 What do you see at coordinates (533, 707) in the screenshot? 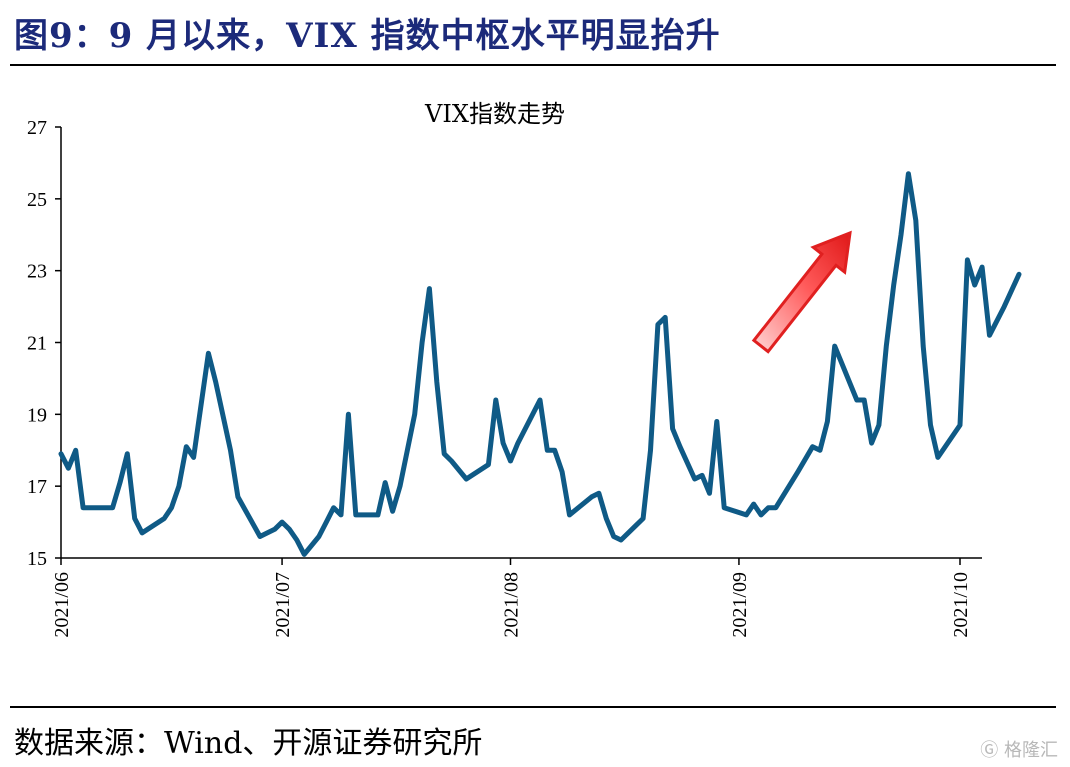
I see `bottom-rule` at bounding box center [533, 707].